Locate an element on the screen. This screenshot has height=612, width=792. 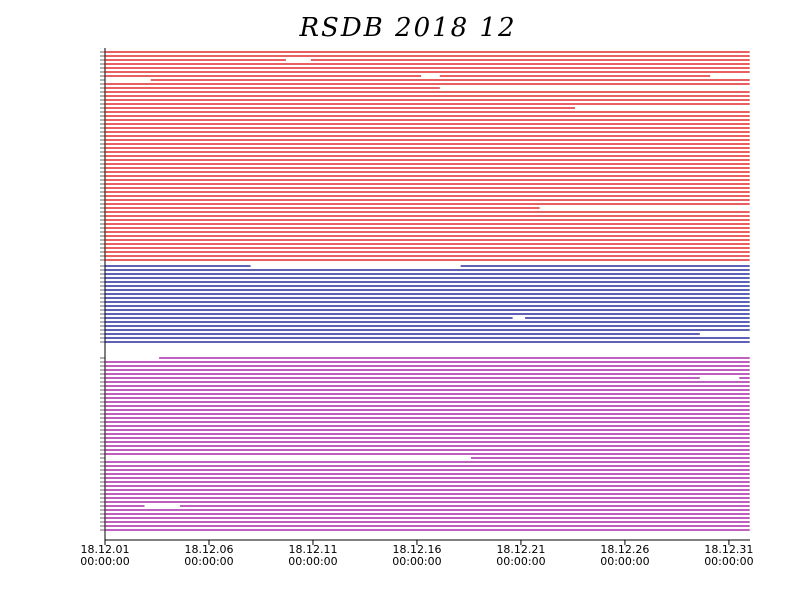
x-tick-label: 18.12.01 is located at coordinates (105, 549).